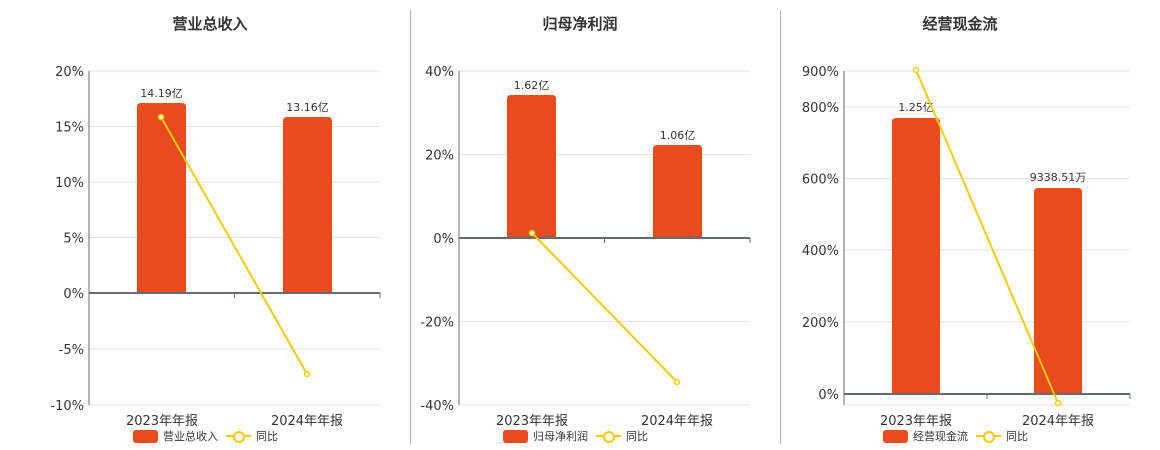 This screenshot has height=450, width=1160. Describe the element at coordinates (992, 142) in the screenshot. I see `bar-value-labels: 1.25亿 9338.51万` at that location.